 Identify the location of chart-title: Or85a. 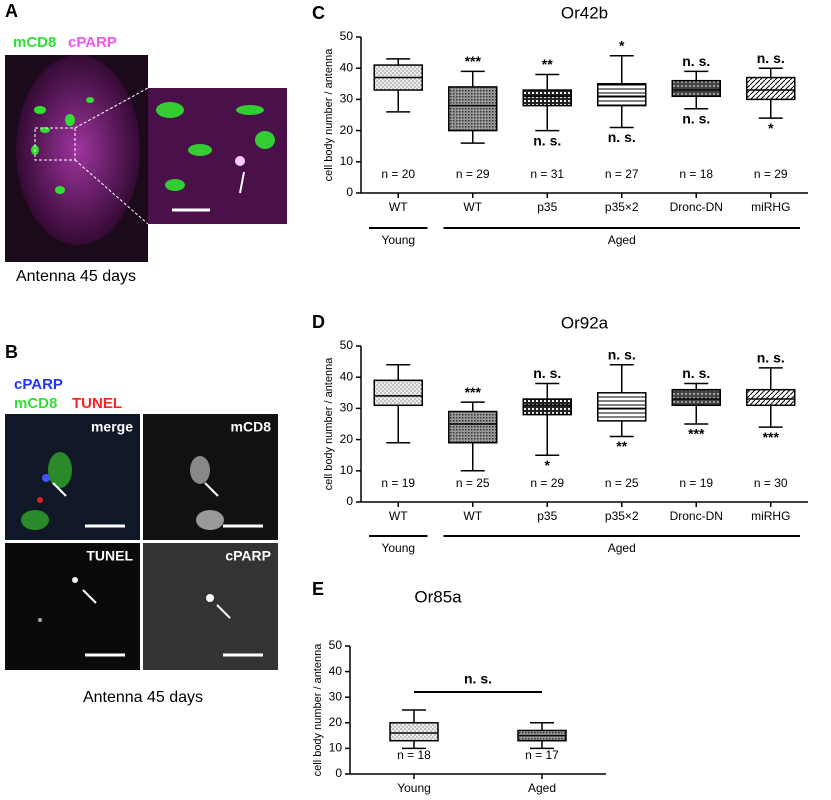
(438, 596).